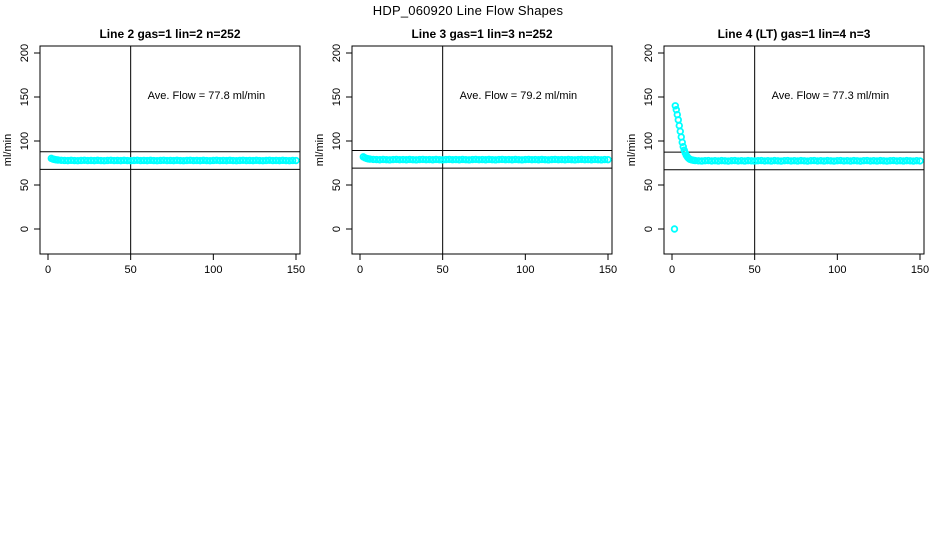  Describe the element at coordinates (482, 150) in the screenshot. I see `plot-box` at that location.